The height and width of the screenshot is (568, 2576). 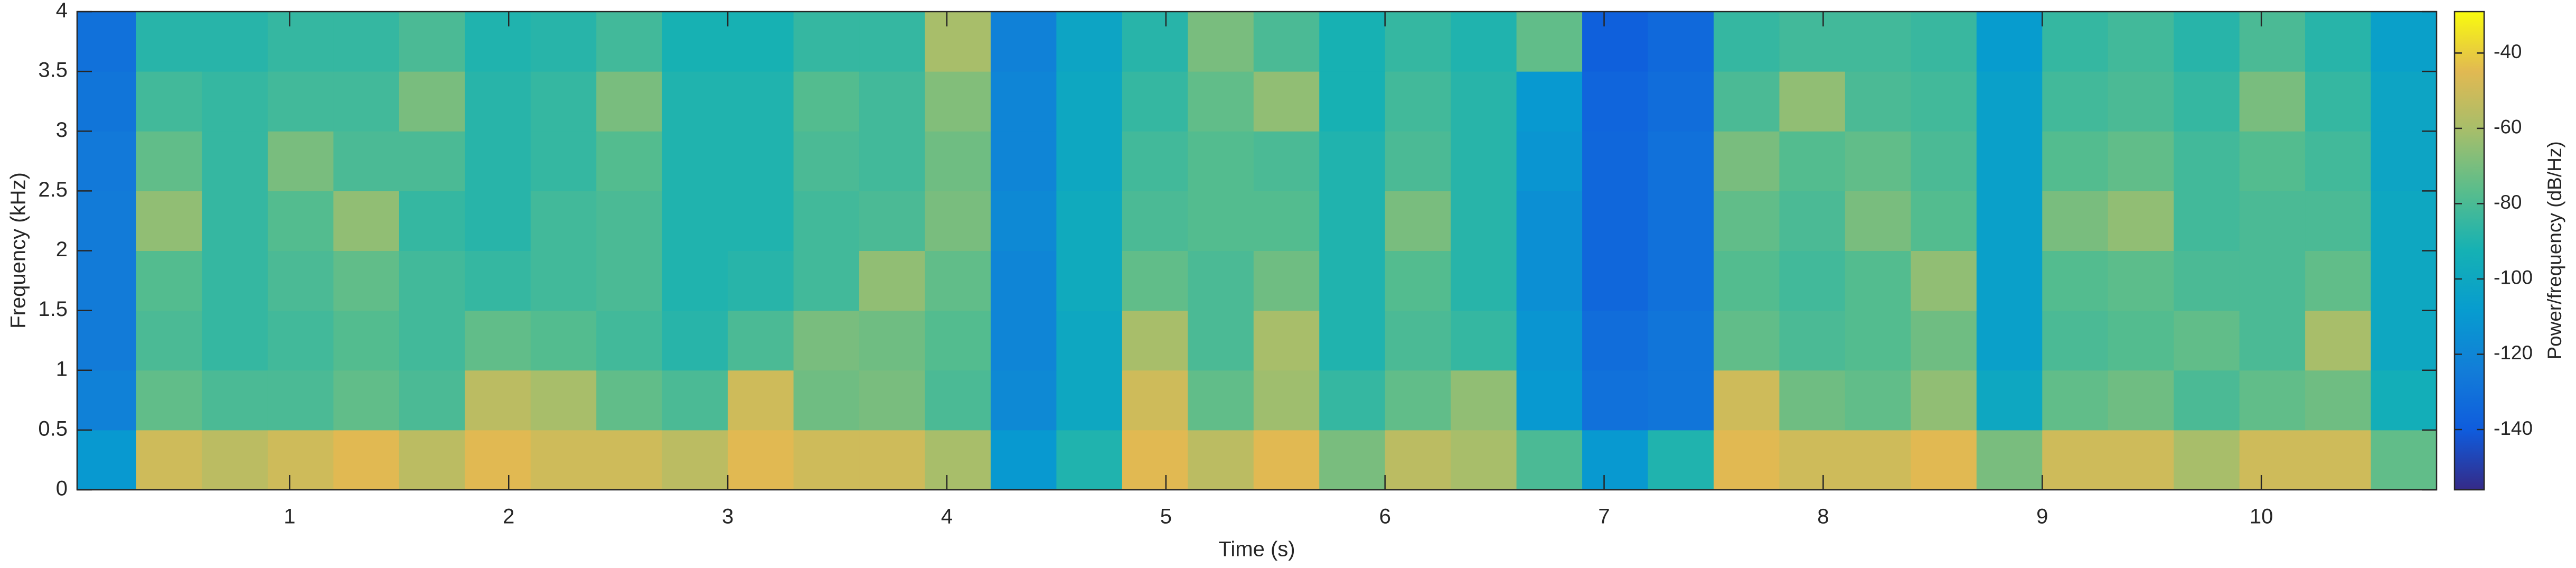 What do you see at coordinates (1166, 516) in the screenshot?
I see `x-tick-label: 5` at bounding box center [1166, 516].